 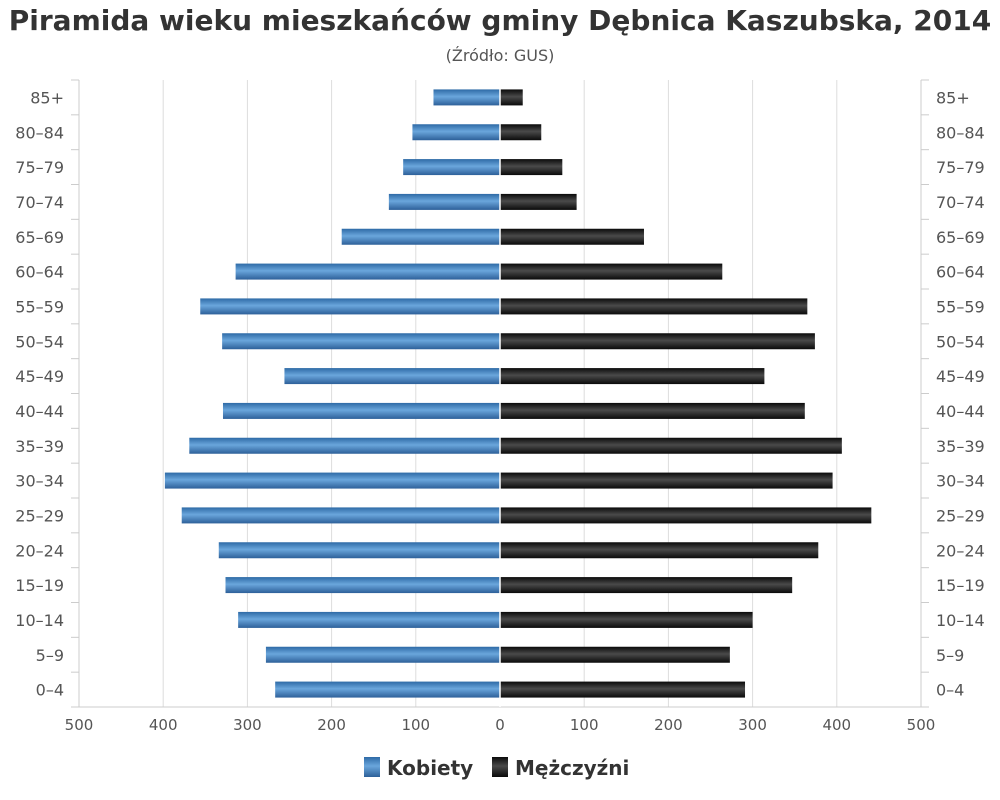 What do you see at coordinates (39, 341) in the screenshot?
I see `category-label-left: 50–54` at bounding box center [39, 341].